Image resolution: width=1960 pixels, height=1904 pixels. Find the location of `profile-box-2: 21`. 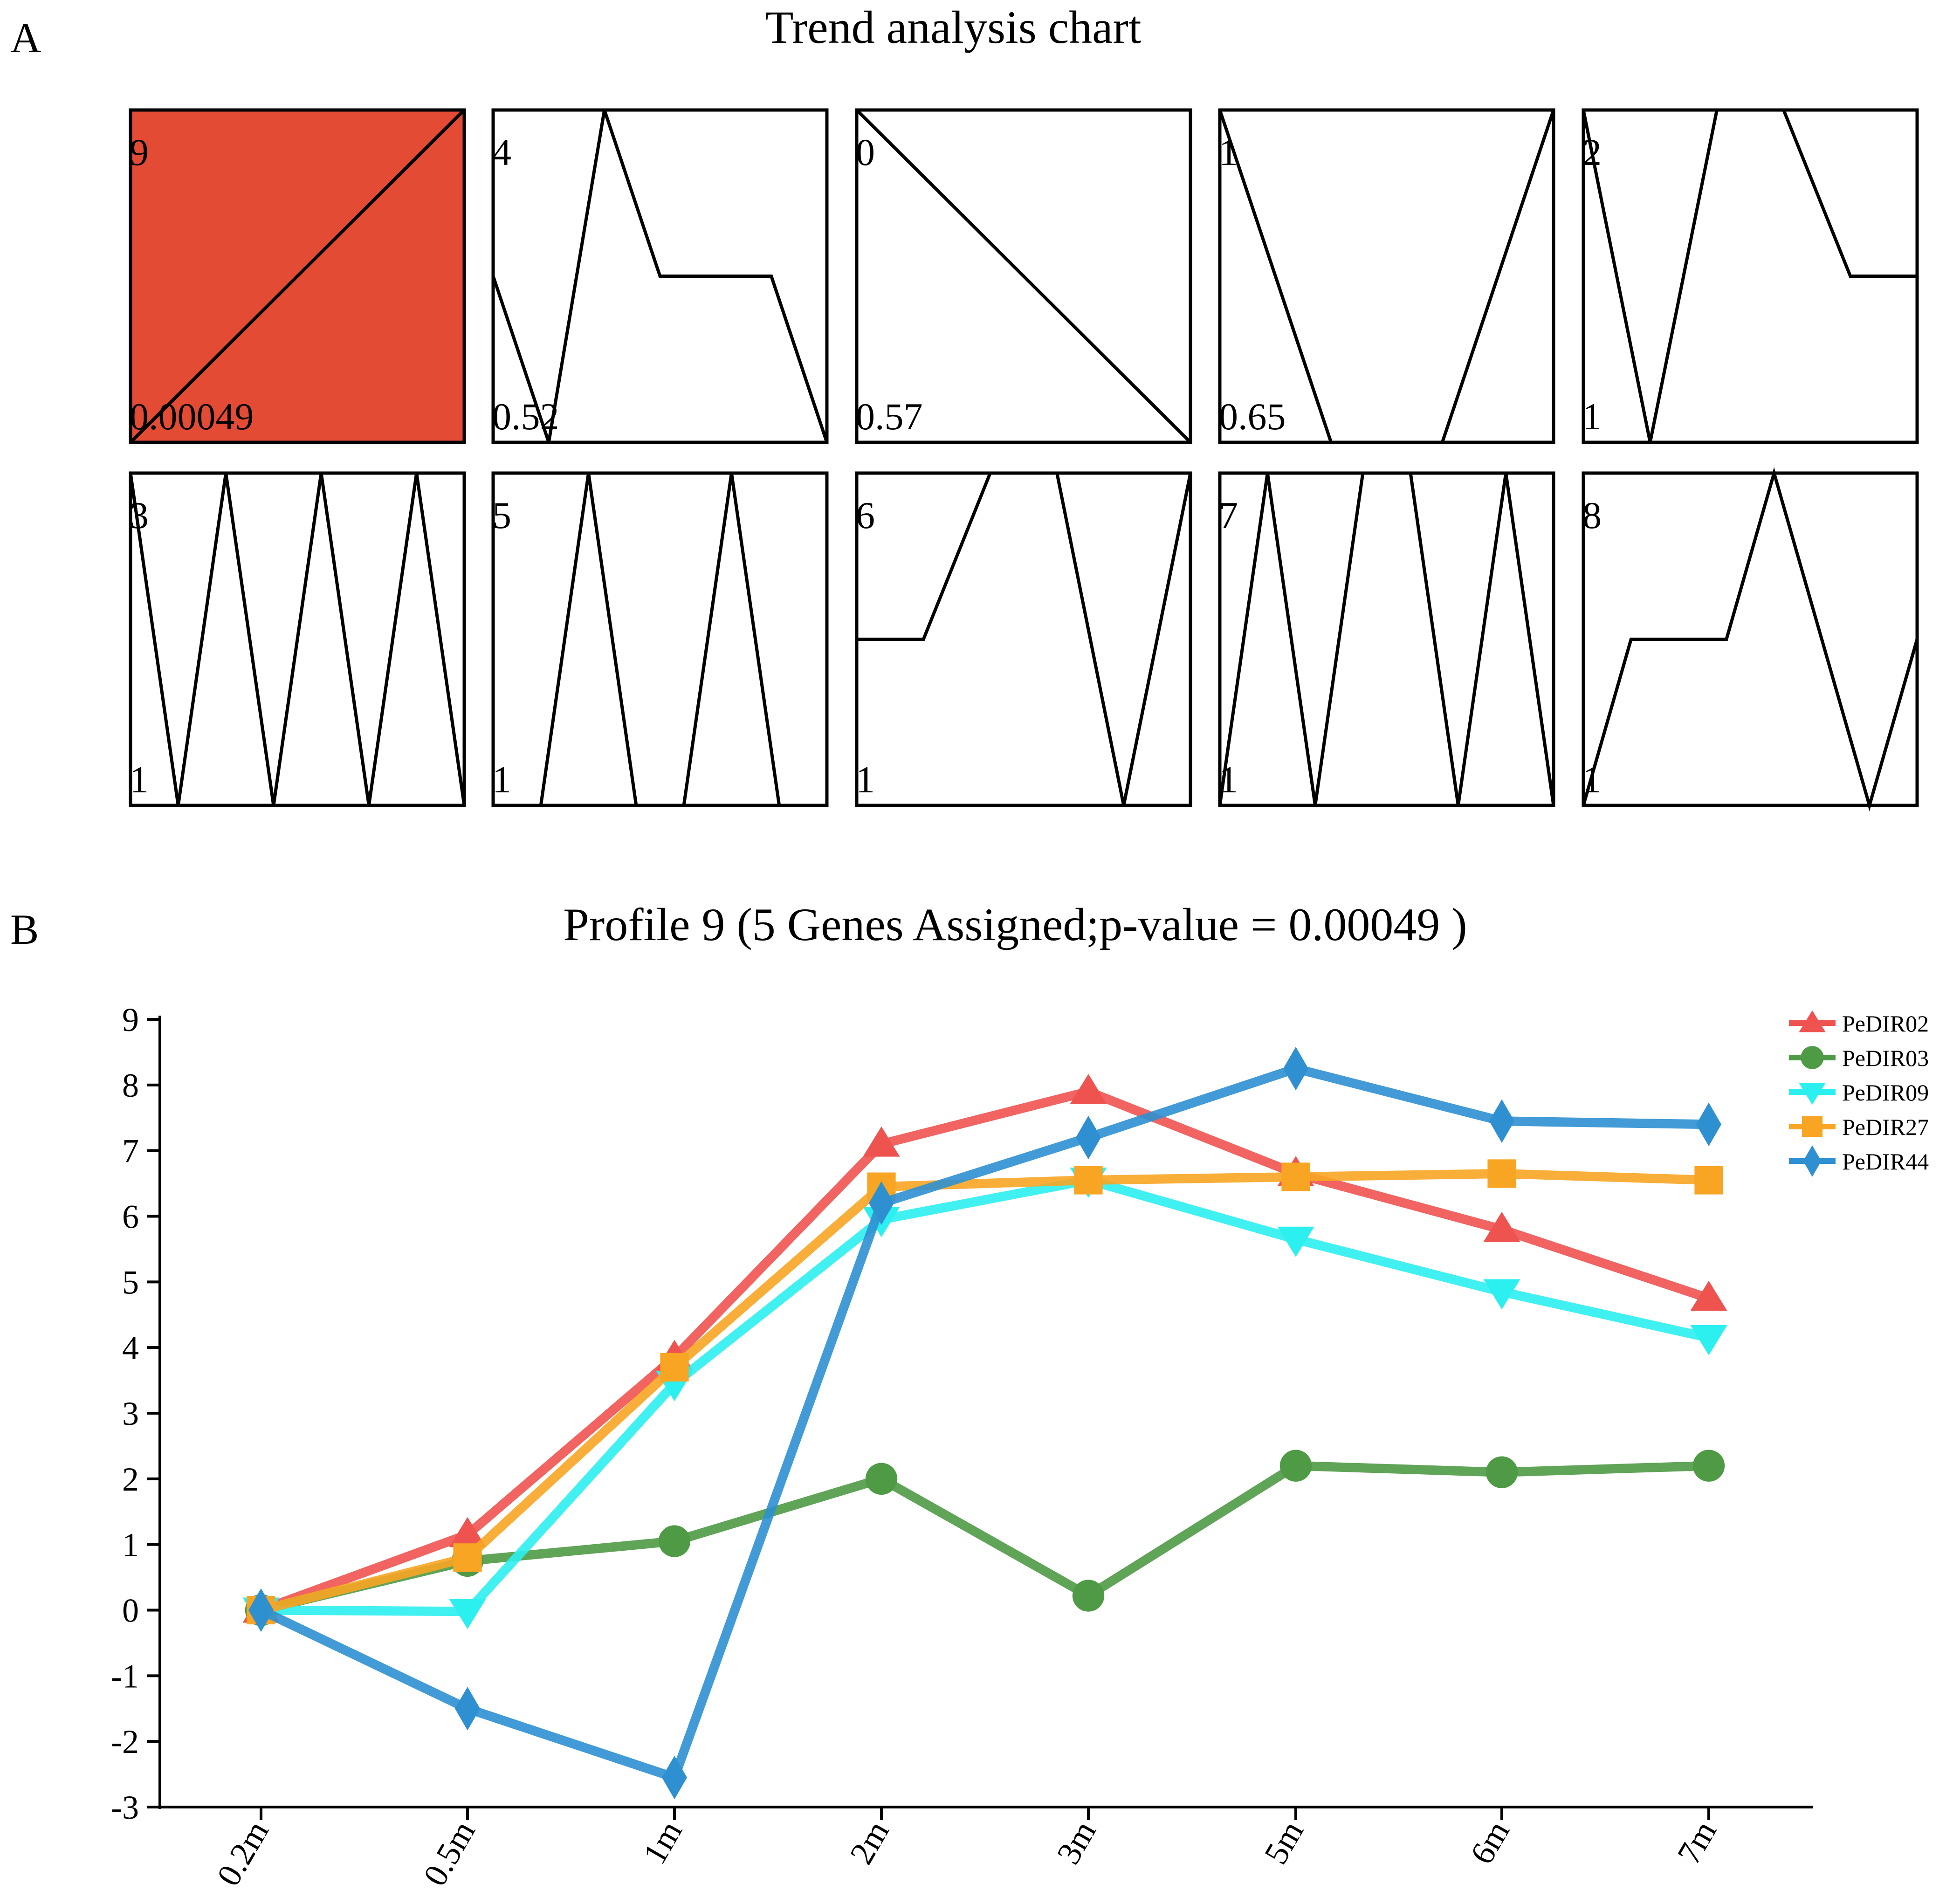

profile-box-2: 21 is located at coordinates (1750, 276).